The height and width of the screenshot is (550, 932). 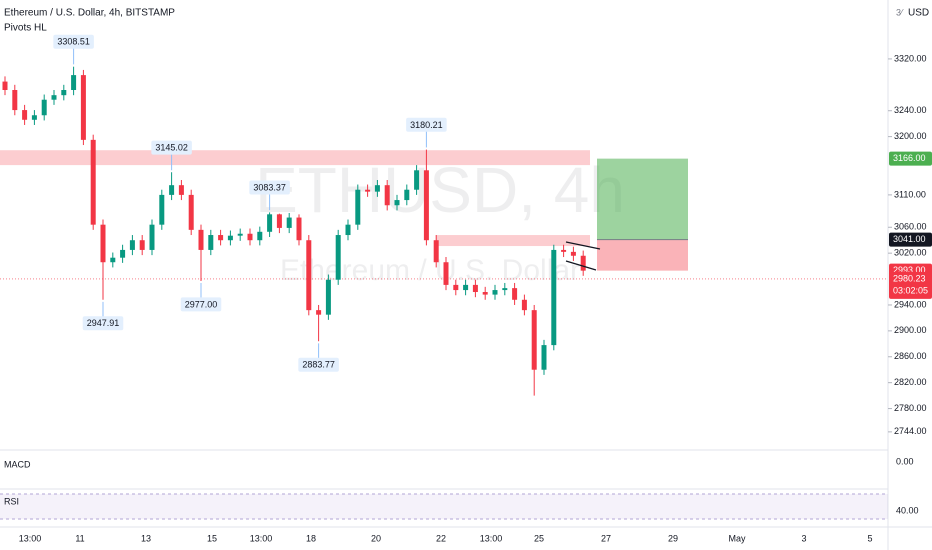 What do you see at coordinates (910, 136) in the screenshot?
I see `y-tick-label: 3200.00` at bounding box center [910, 136].